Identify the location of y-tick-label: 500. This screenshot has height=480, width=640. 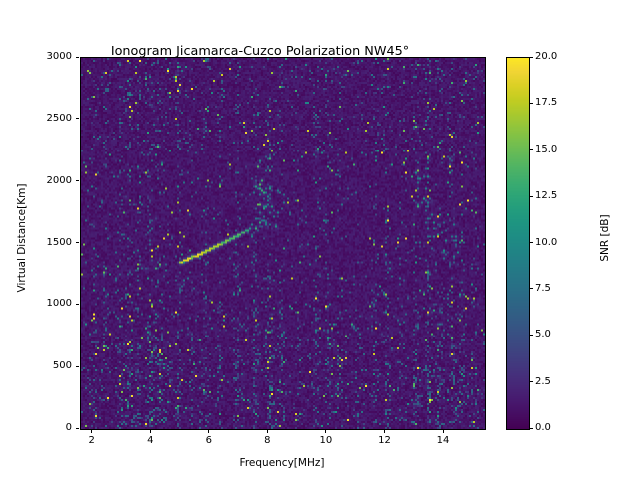
(62, 366).